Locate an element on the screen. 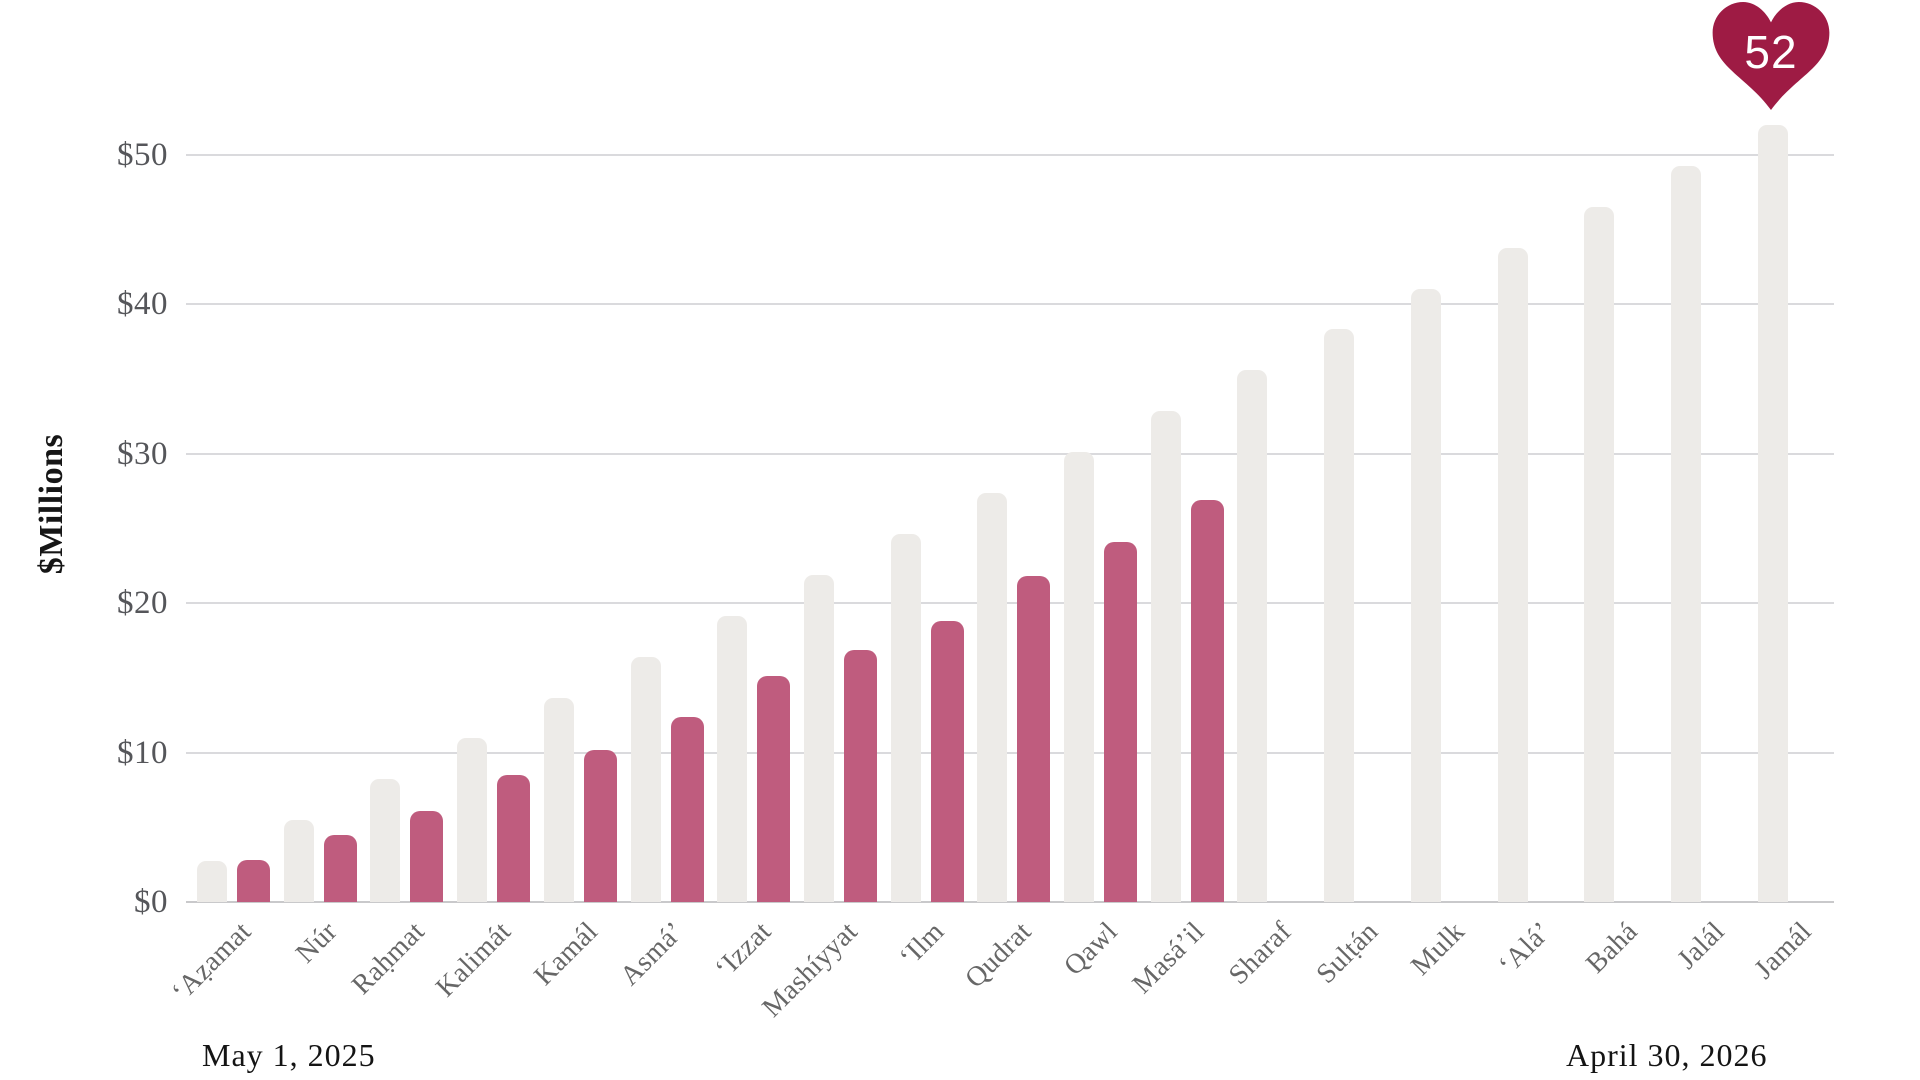 This screenshot has height=1080, width=1920. x-tick-label: ‘Alá’ is located at coordinates (1525, 948).